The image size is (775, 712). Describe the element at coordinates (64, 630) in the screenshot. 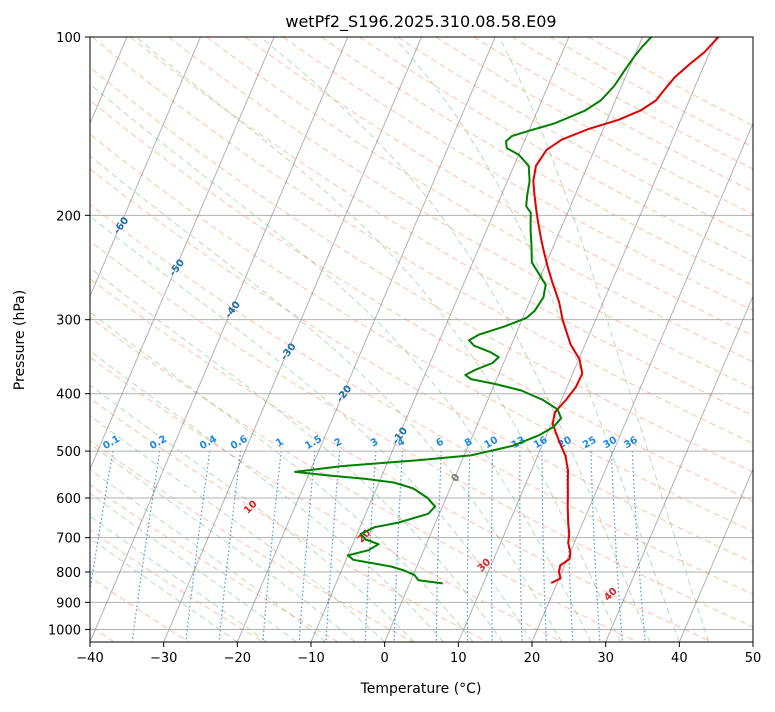

I see `y-tick-label: 1000` at that location.